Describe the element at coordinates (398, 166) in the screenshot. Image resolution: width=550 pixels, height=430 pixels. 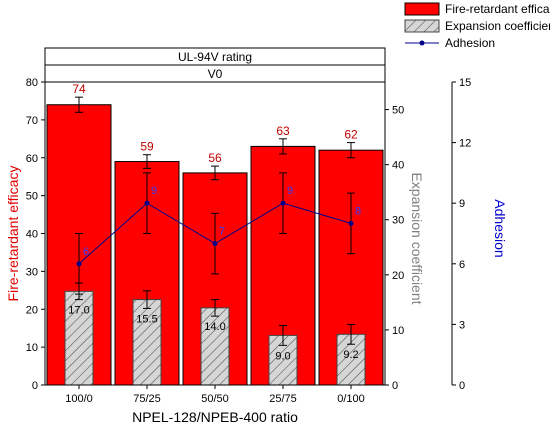
I see `right1-axis-tick-label: 40` at that location.